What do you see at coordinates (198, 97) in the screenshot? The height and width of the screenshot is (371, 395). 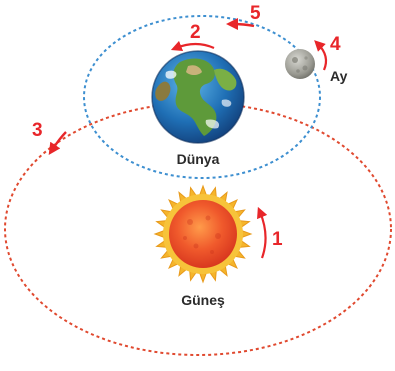 I see `earth-globe-icon` at bounding box center [198, 97].